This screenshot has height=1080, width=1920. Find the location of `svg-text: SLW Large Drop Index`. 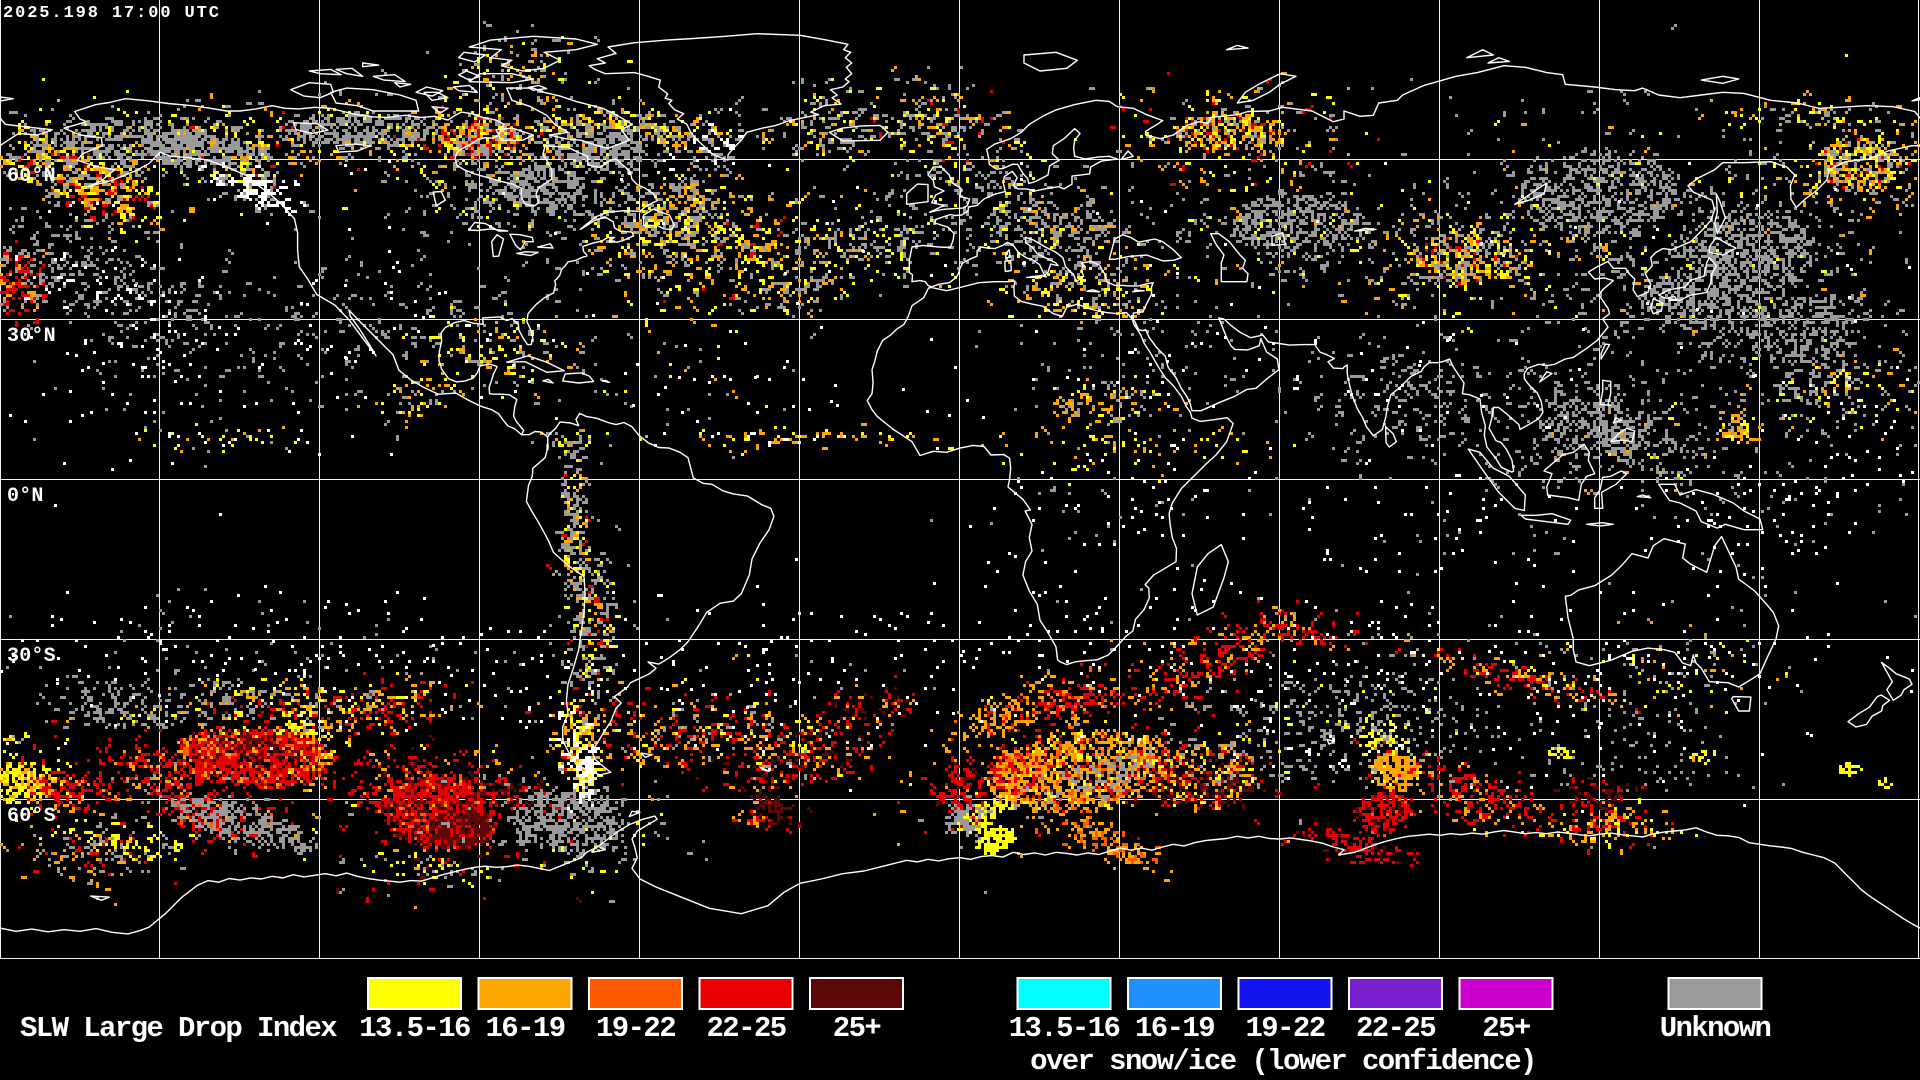

svg-text: SLW Large Drop Index is located at coordinates (178, 1028).